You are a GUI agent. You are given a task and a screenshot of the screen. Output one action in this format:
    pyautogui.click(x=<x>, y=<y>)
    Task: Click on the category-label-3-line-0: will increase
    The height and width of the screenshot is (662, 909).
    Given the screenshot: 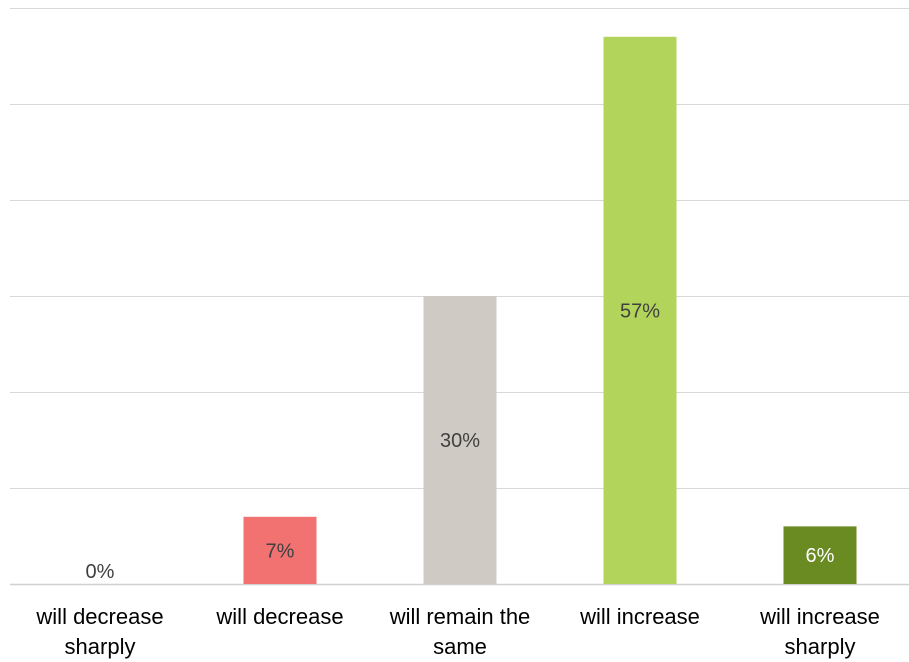 What is the action you would take?
    pyautogui.click(x=639, y=616)
    